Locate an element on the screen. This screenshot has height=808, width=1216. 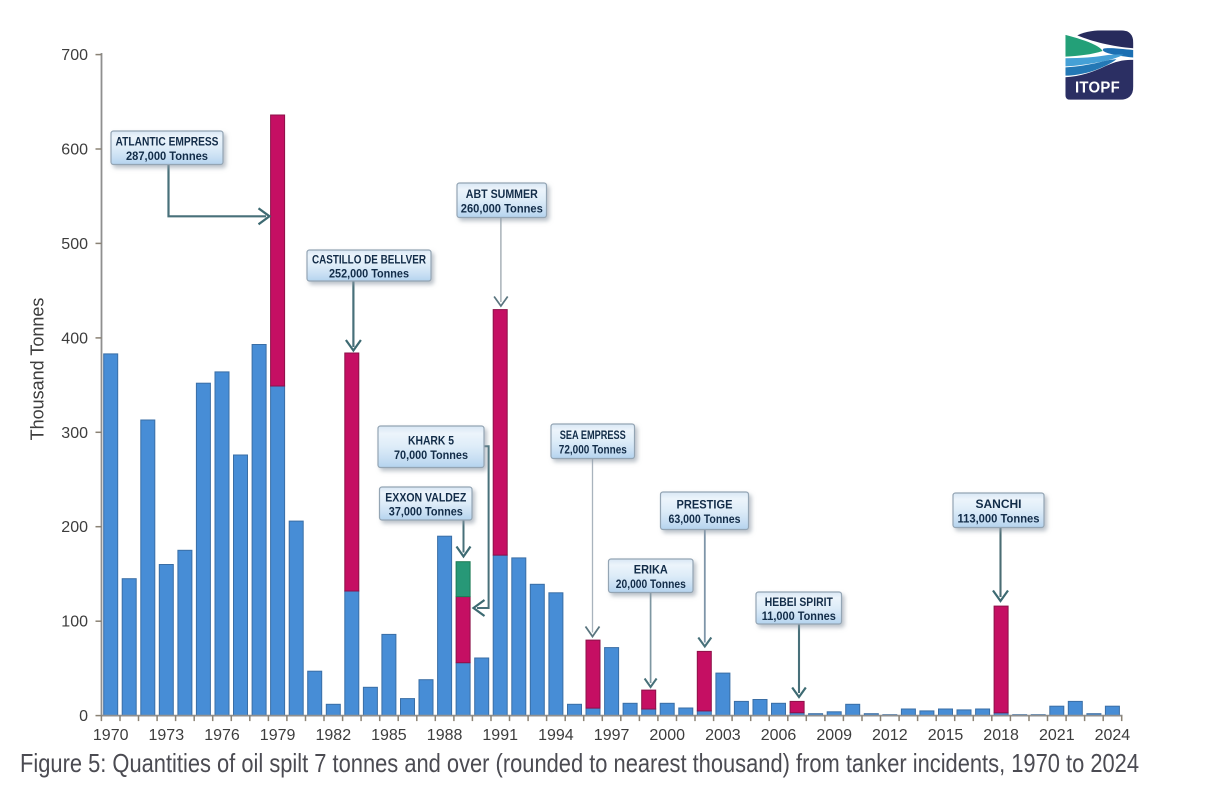
svg-text: 2012 is located at coordinates (890, 735).